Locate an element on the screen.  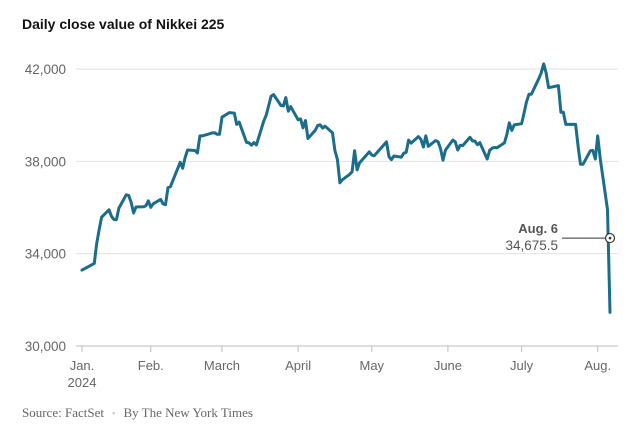
annotation-label: Aug. 6 is located at coordinates (538, 228).